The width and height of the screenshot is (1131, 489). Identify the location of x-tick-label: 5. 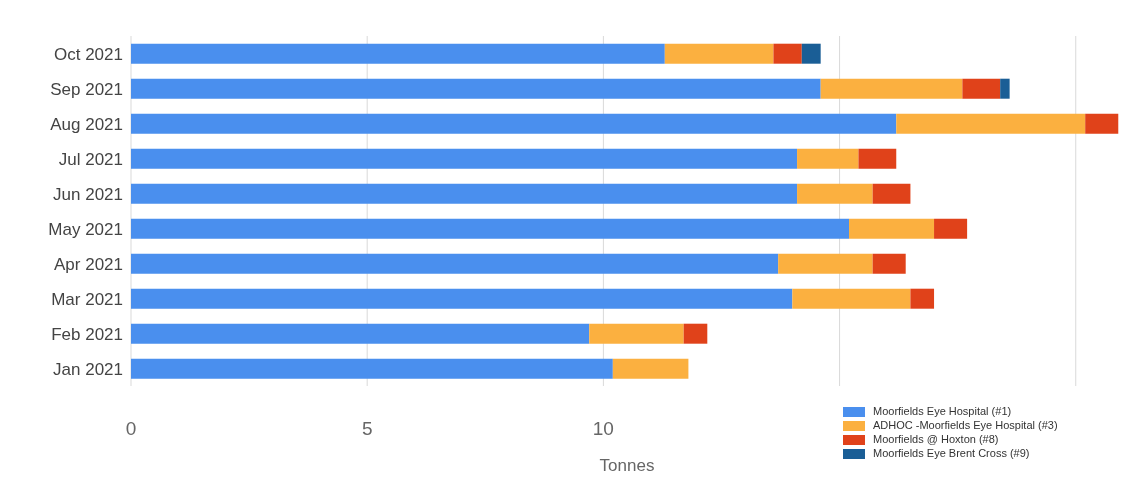
(367, 429).